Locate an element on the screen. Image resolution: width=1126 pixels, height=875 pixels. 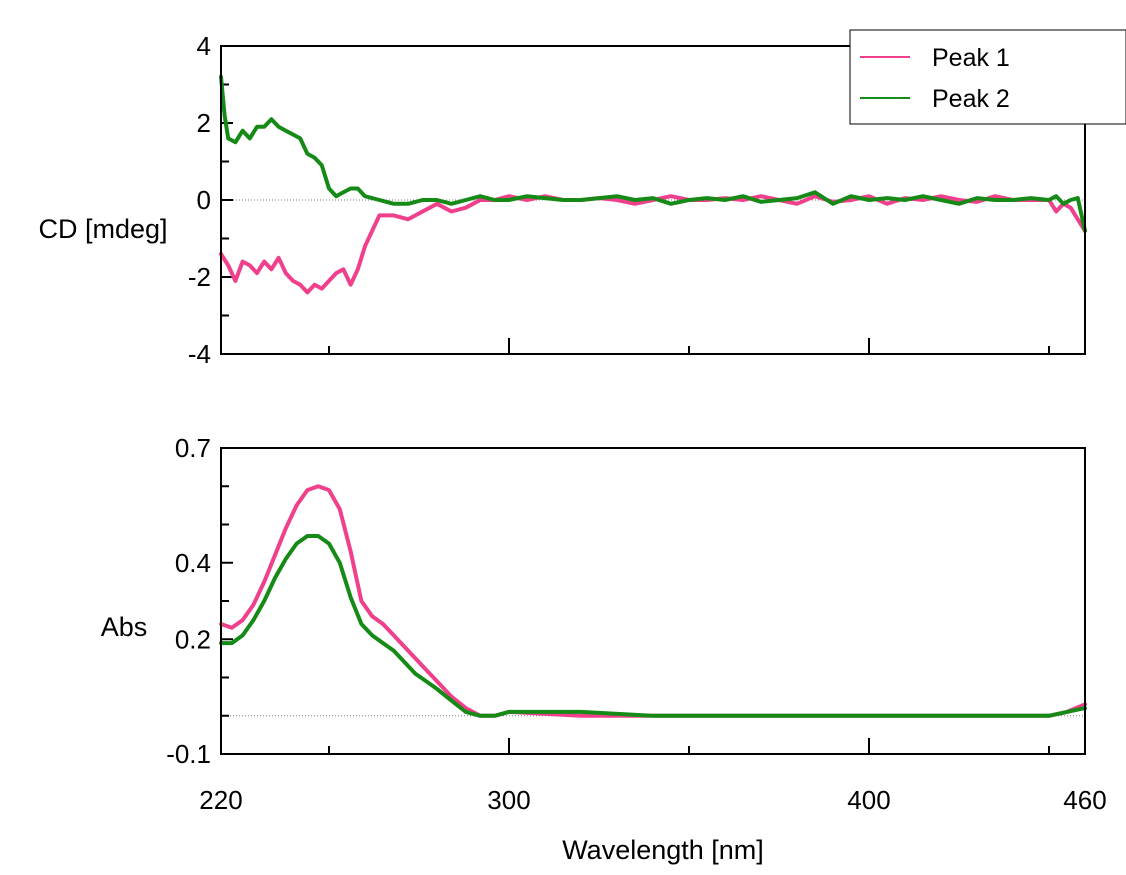
cd-y-tick-label-4: 4 is located at coordinates (204, 46).